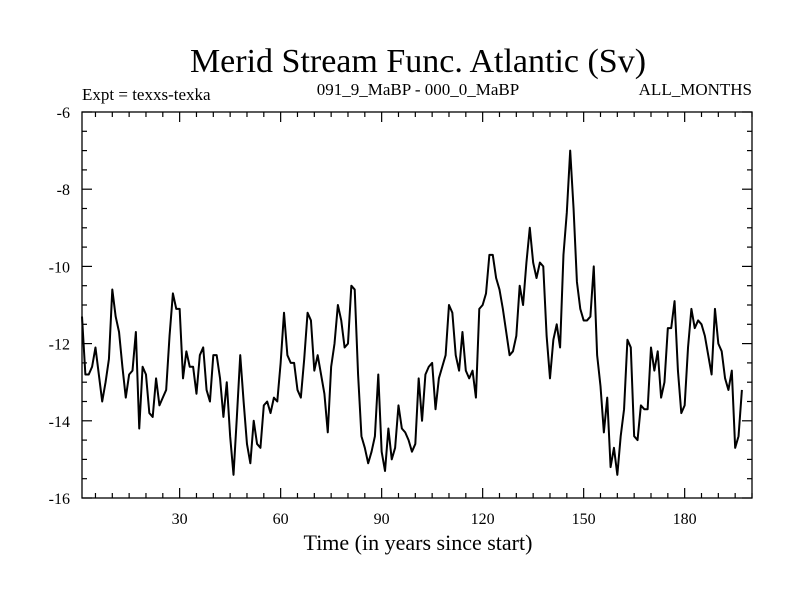  I want to click on x-tick-label: 90, so click(382, 519).